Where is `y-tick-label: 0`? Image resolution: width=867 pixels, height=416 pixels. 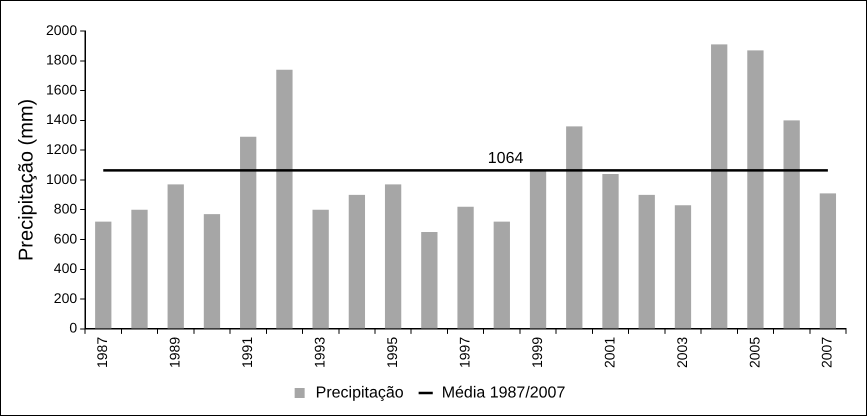 y-tick-label: 0 is located at coordinates (73, 328).